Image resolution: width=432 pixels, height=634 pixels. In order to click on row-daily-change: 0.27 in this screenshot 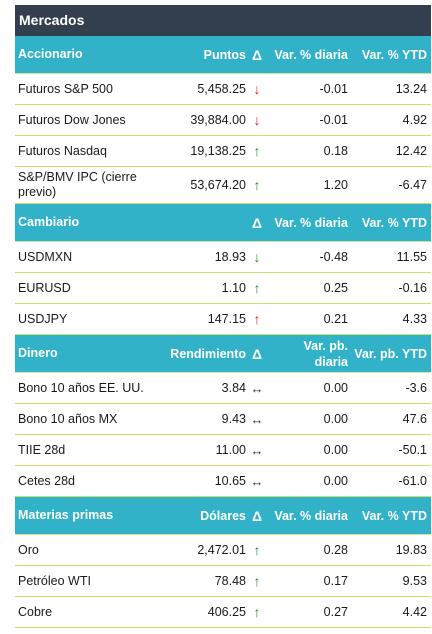, I will do `click(335, 612)`.